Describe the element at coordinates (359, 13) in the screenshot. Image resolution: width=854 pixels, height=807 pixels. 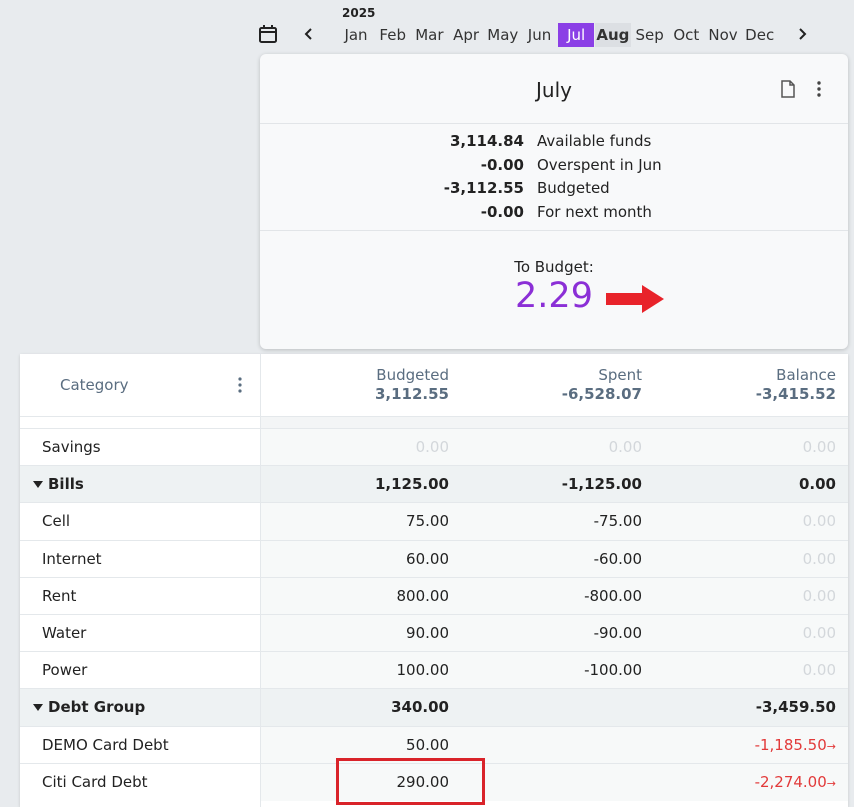
I see `year: 2025` at that location.